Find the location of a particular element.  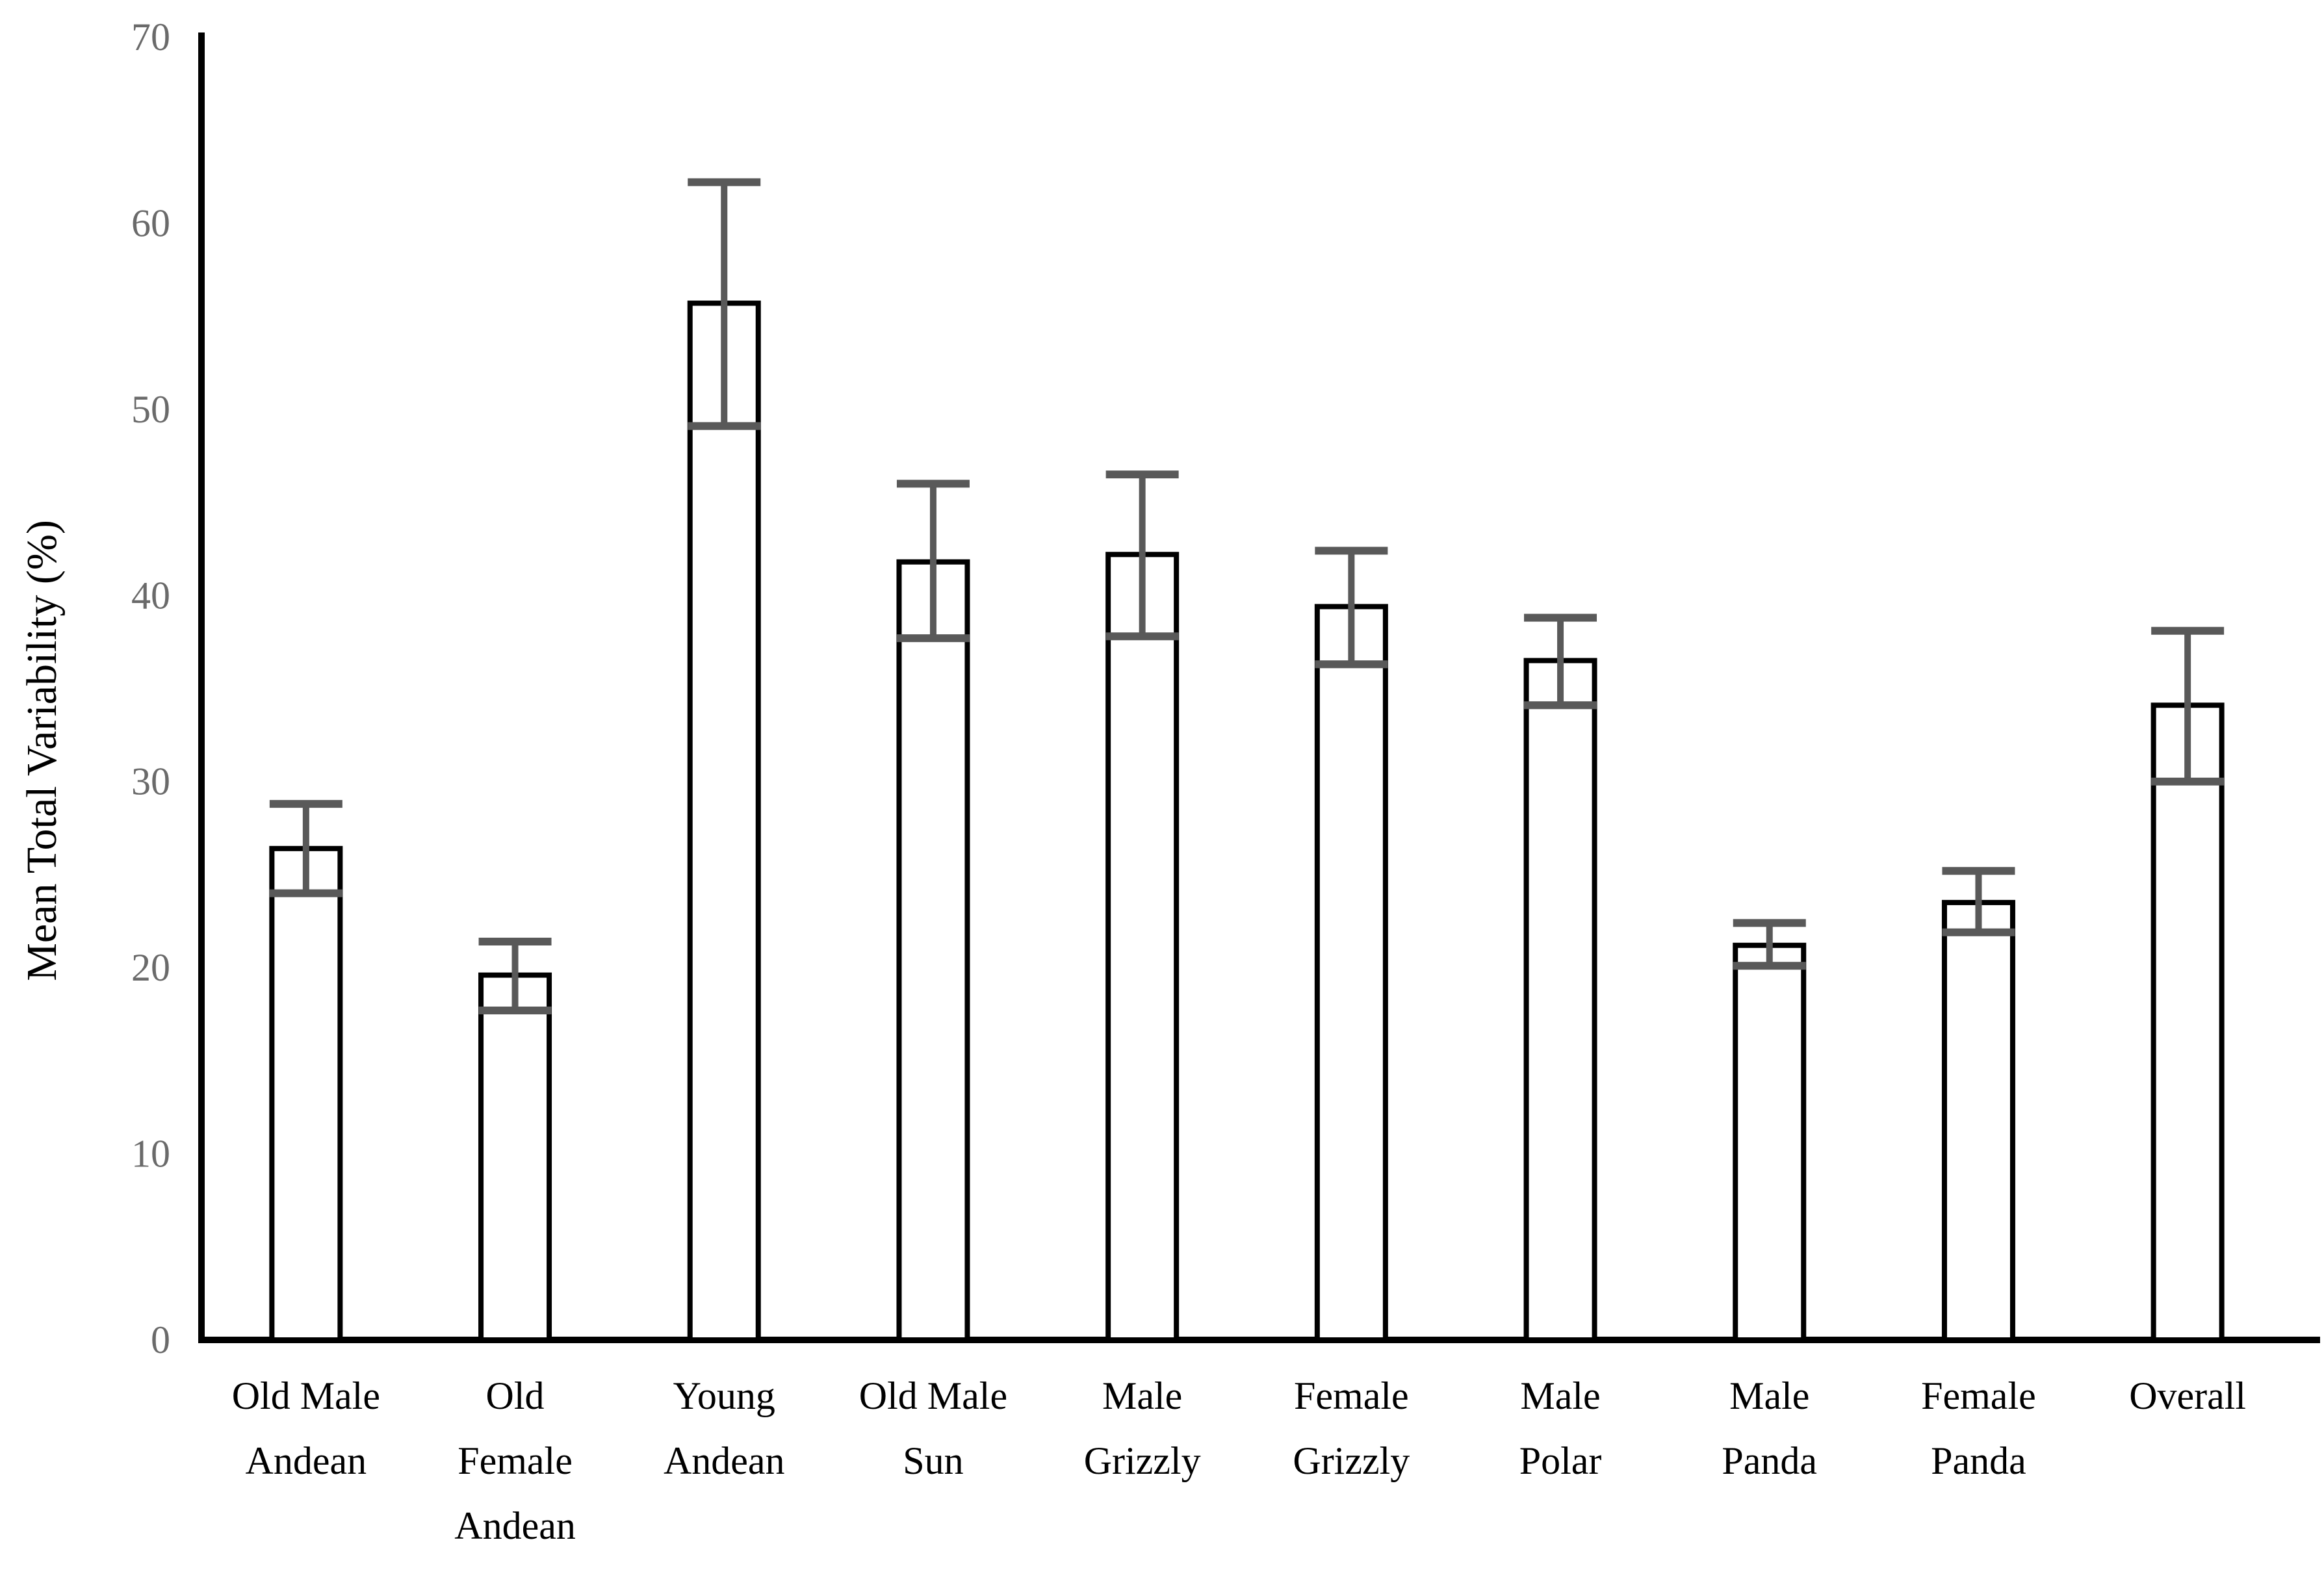

y-tick-label: 70 is located at coordinates (150, 37).